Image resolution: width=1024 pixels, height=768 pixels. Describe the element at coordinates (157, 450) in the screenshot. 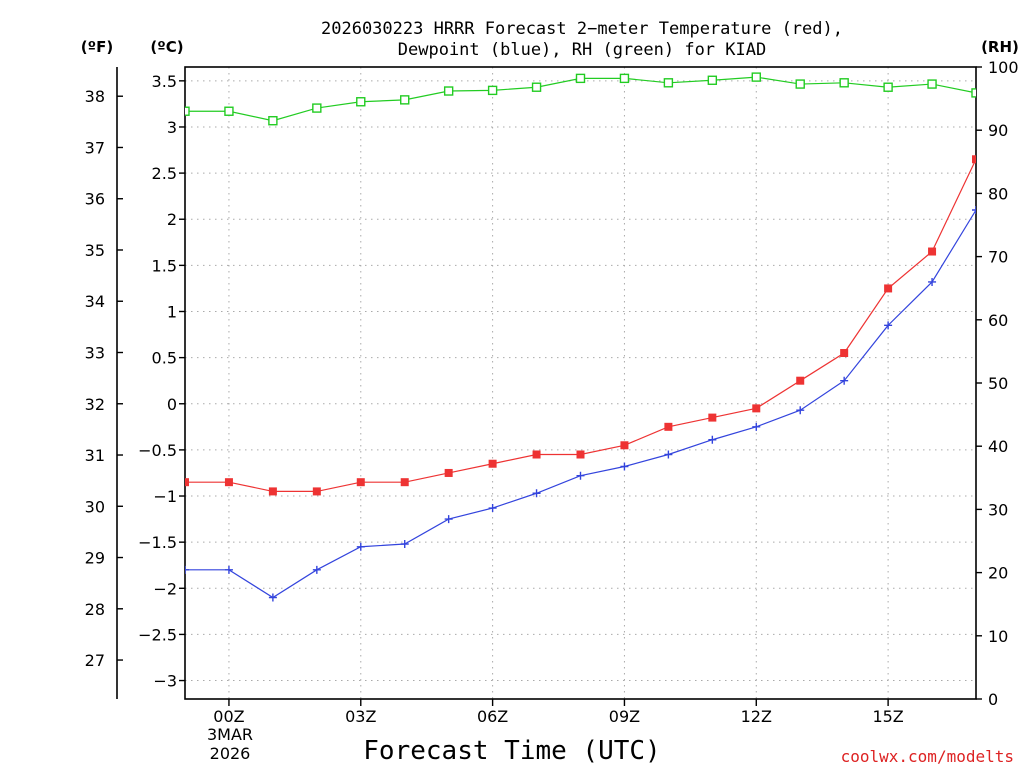

I see `celsius-tick-label: −0.5` at that location.